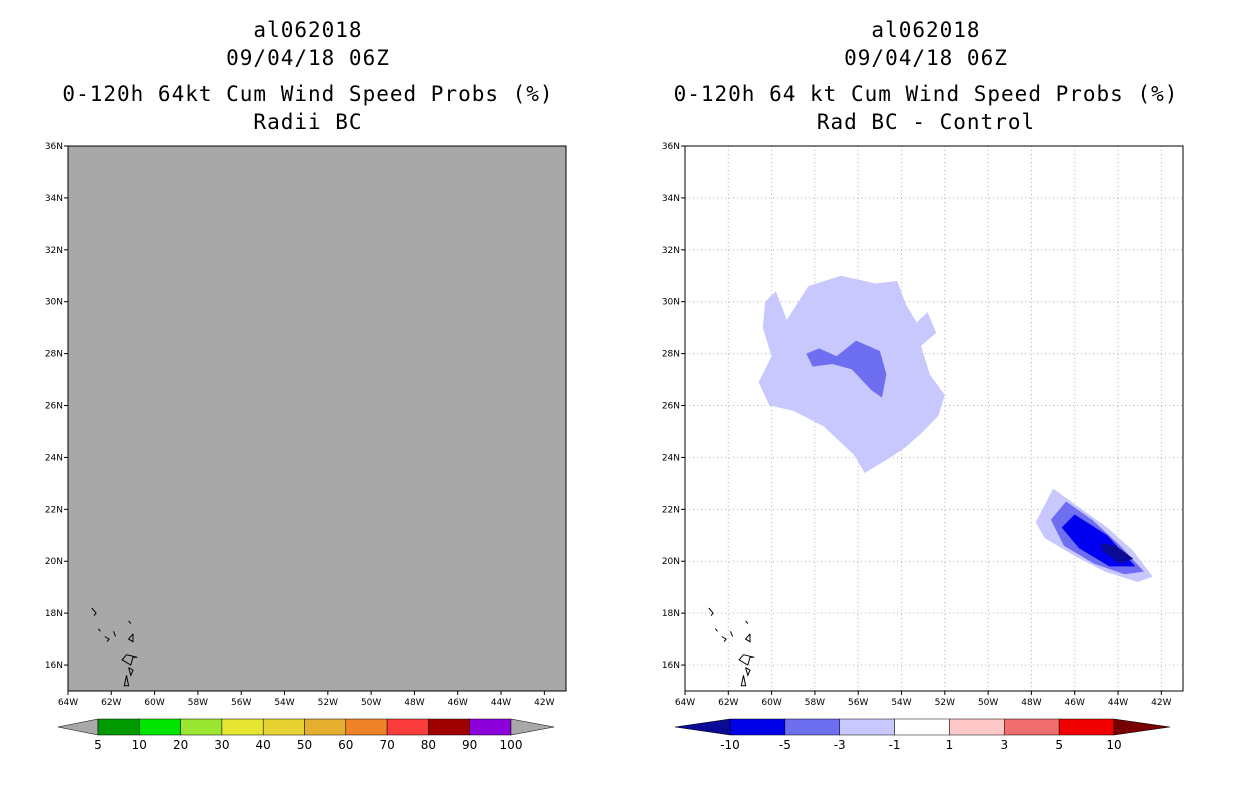 The height and width of the screenshot is (800, 1236). I want to click on colorbar-label: 20, so click(180, 745).